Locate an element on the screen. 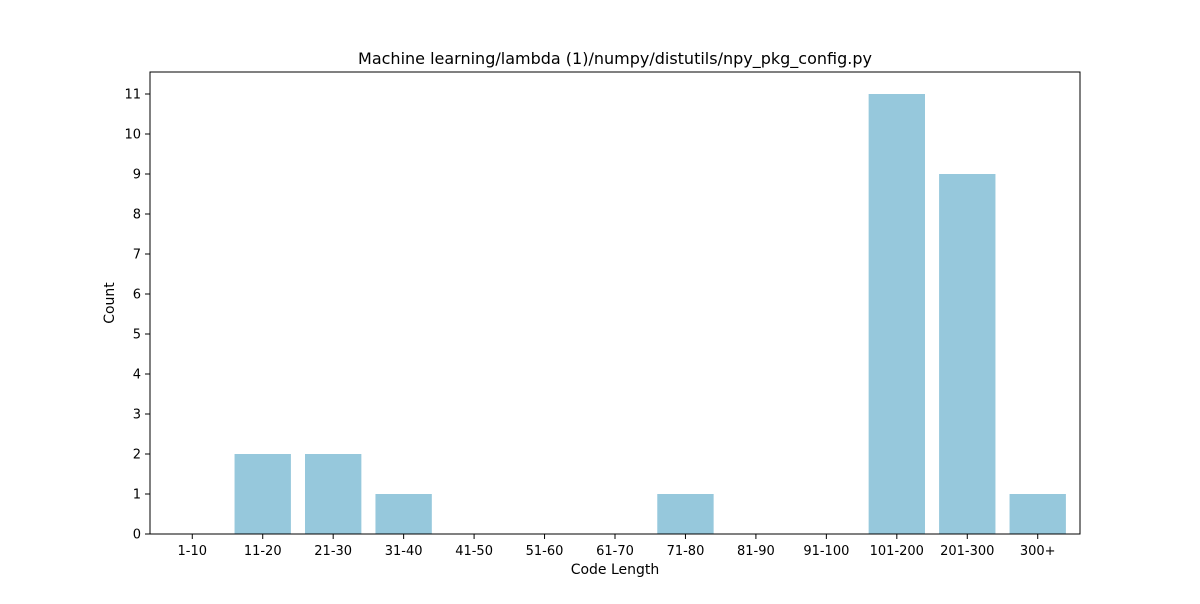 This screenshot has width=1200, height=604. x-tick-label: 51-60 is located at coordinates (545, 551).